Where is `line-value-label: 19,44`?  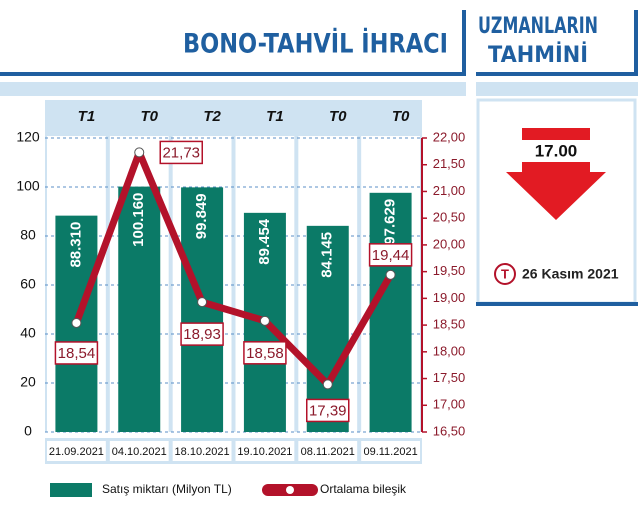 line-value-label: 19,44 is located at coordinates (391, 255).